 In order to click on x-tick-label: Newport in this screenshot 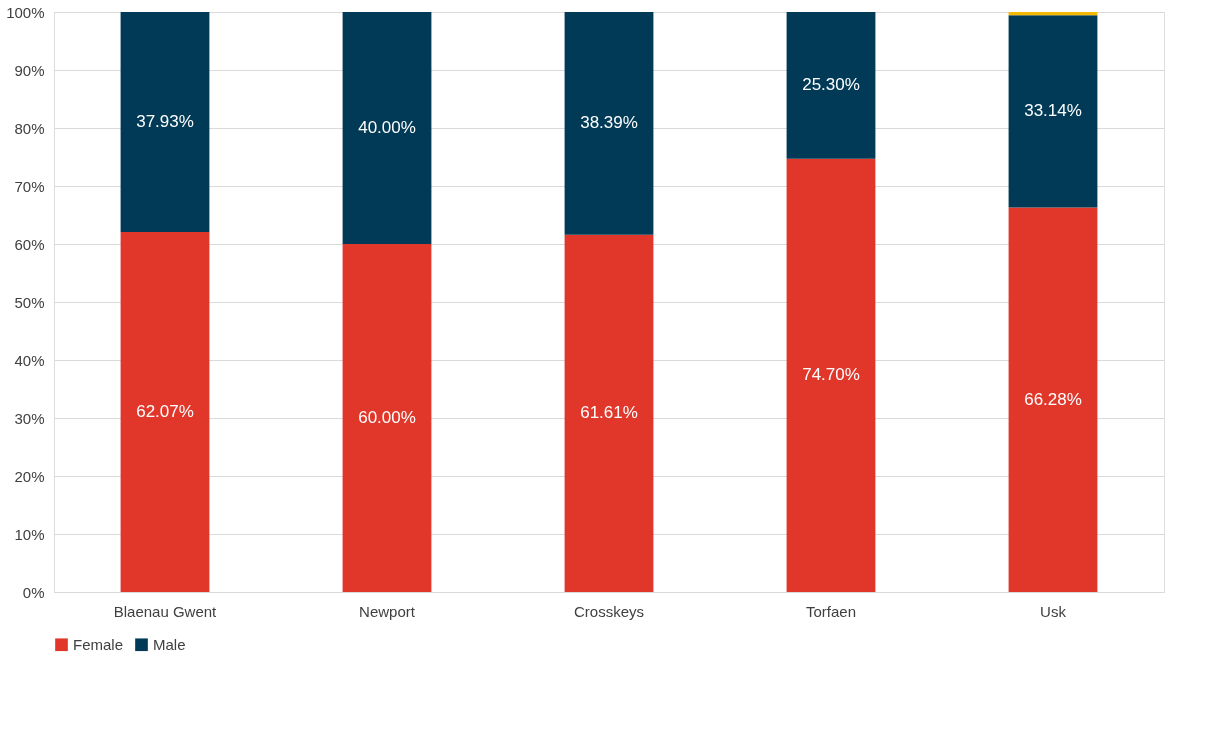, I will do `click(387, 611)`.